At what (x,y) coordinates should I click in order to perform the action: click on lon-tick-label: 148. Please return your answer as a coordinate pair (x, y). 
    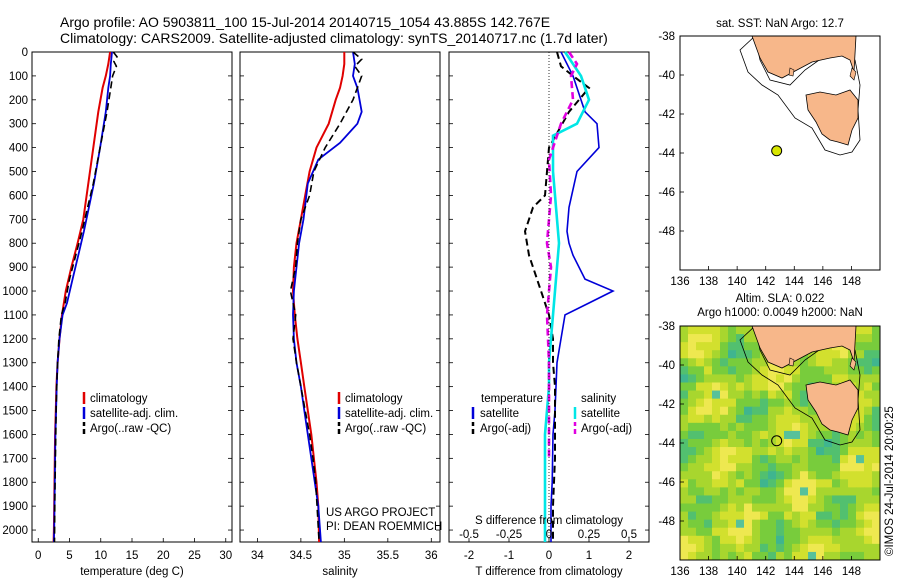
    Looking at the image, I should click on (851, 282).